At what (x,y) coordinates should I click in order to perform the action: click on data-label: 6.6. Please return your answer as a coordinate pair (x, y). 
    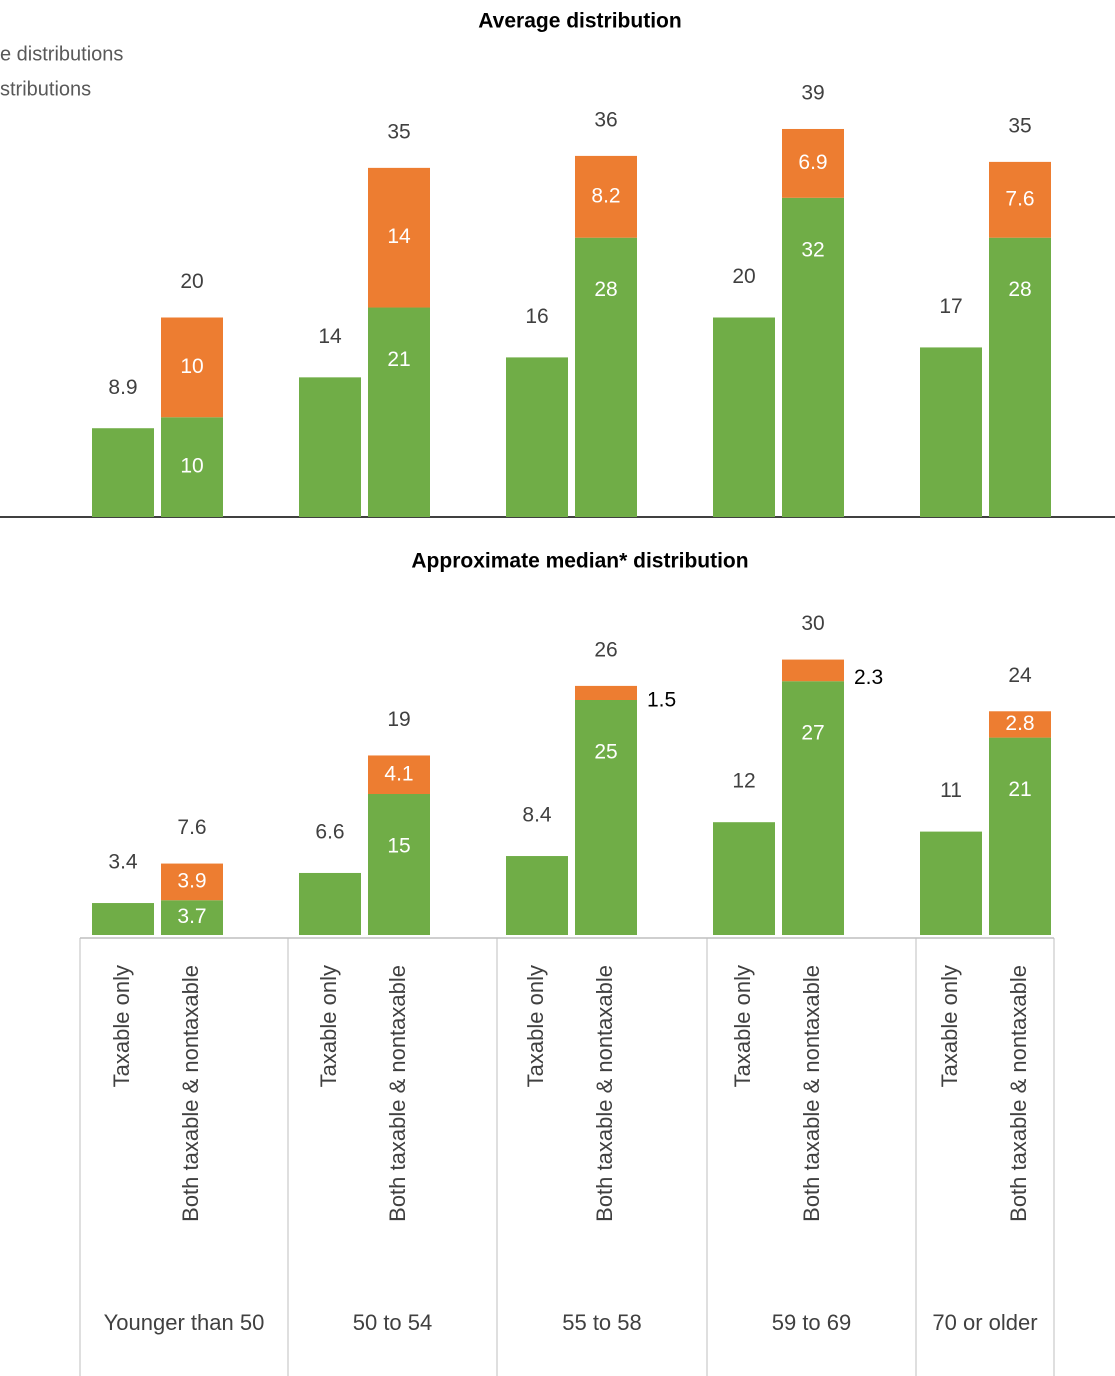
    Looking at the image, I should click on (329, 832).